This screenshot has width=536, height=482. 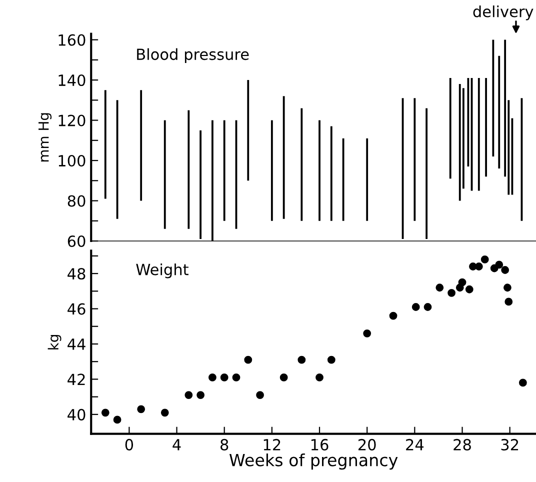 I want to click on text: delivery, so click(x=503, y=12).